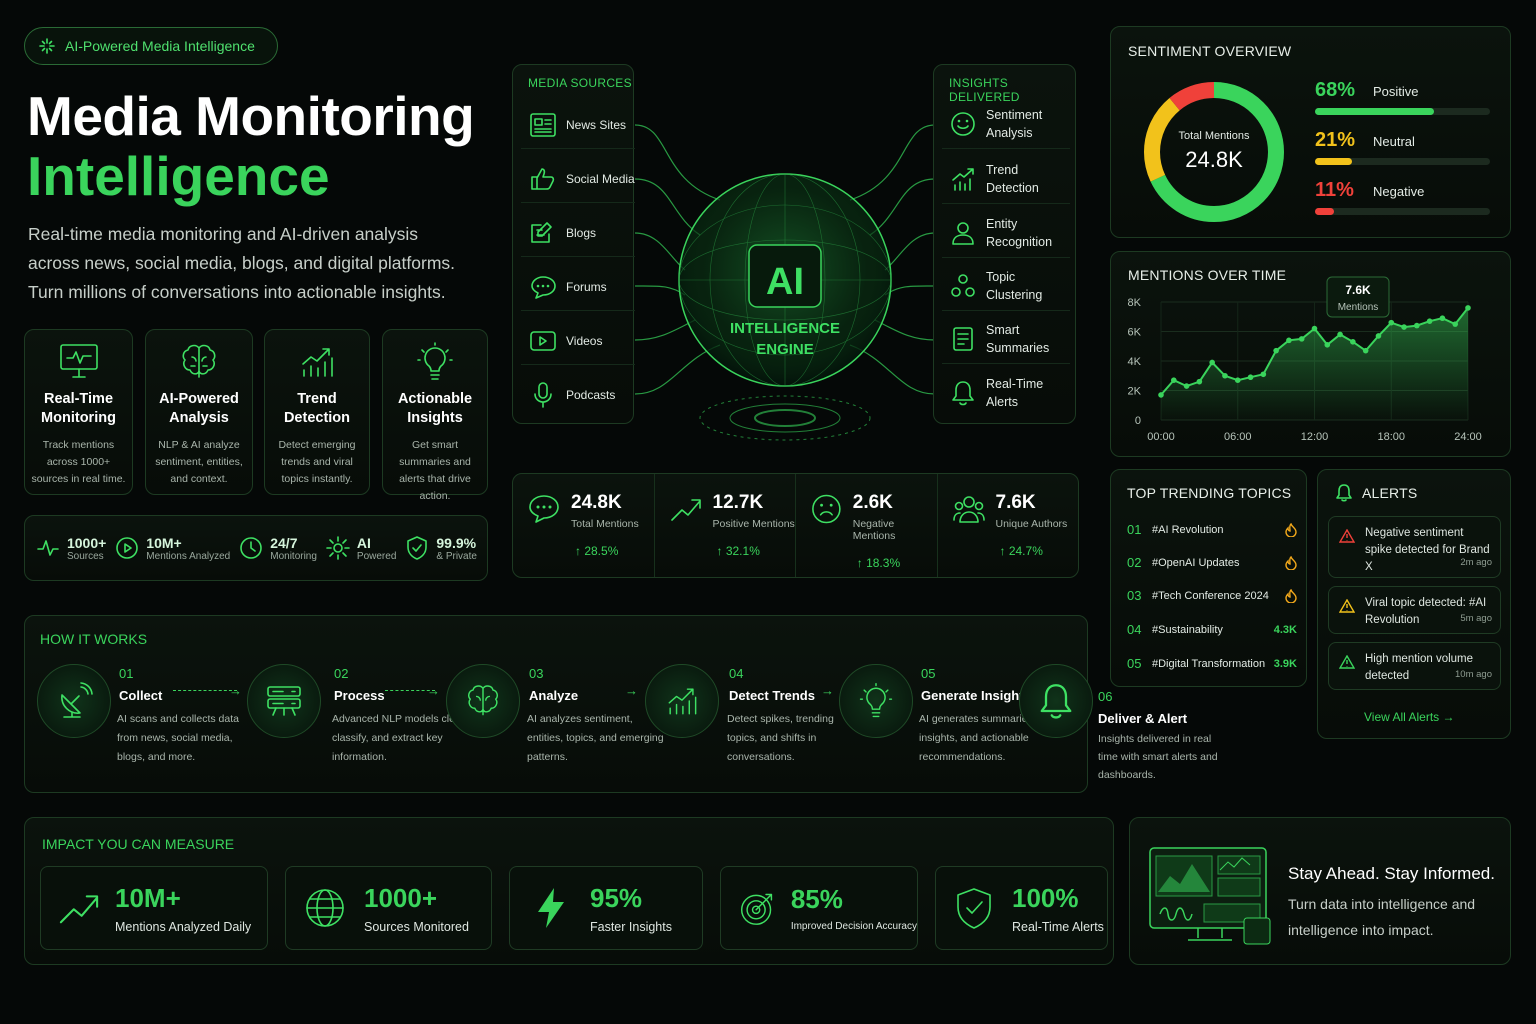  What do you see at coordinates (827, 690) in the screenshot?
I see `arrow-right-icon: →` at bounding box center [827, 690].